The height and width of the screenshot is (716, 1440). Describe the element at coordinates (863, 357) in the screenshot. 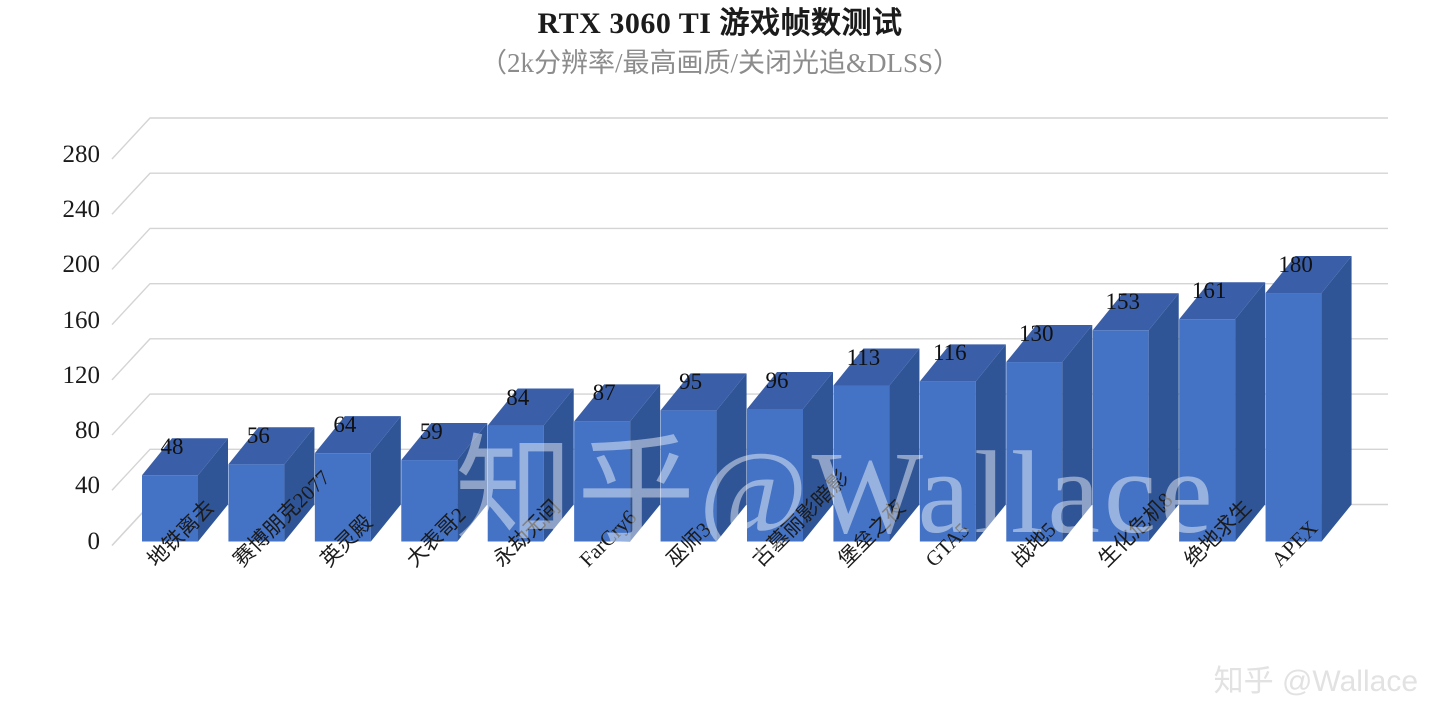

I see `bar-value-label: 113` at that location.